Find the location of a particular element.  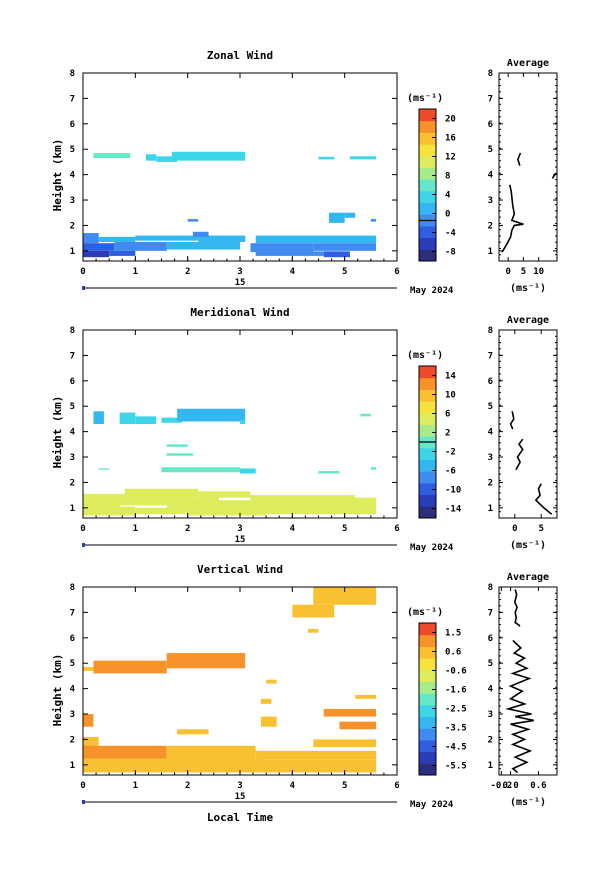

colorbar-tick-label: 20 is located at coordinates (450, 120).